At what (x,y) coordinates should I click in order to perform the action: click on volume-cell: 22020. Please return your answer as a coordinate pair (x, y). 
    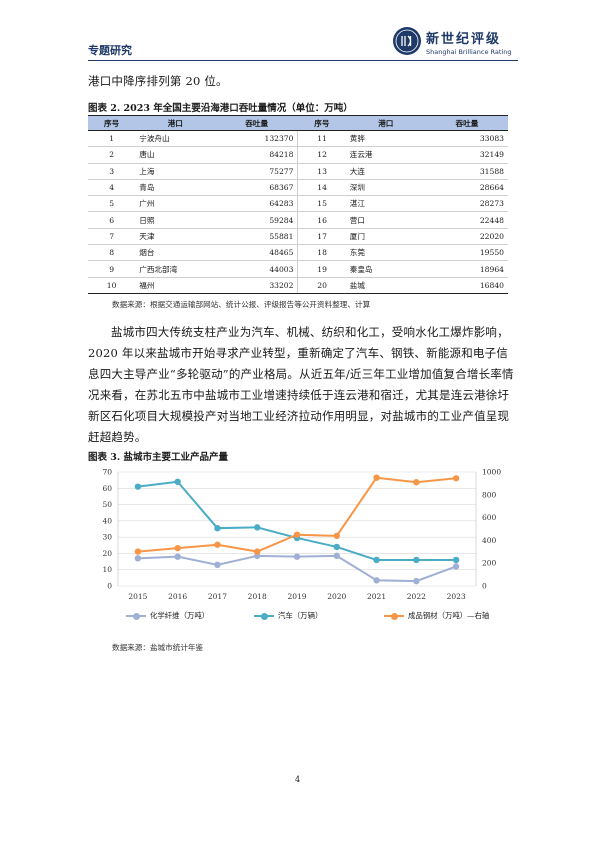
    Looking at the image, I should click on (466, 237).